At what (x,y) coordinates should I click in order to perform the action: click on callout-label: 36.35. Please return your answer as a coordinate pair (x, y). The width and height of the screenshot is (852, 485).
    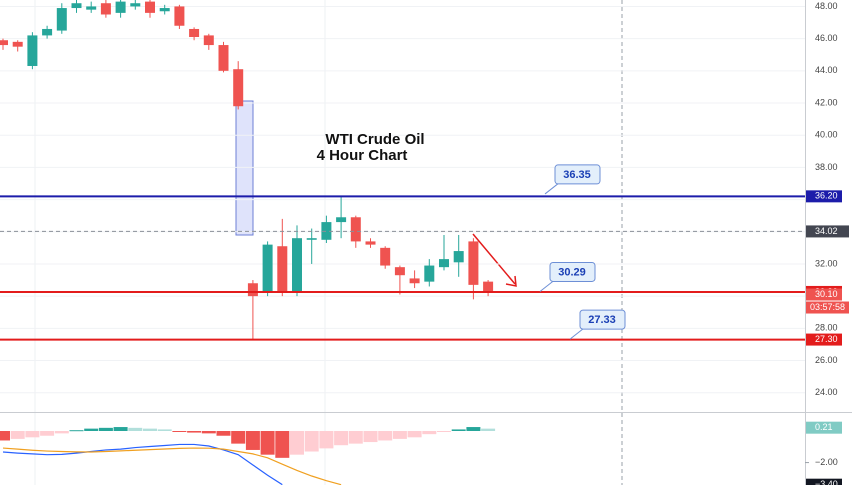
    Looking at the image, I should click on (577, 175).